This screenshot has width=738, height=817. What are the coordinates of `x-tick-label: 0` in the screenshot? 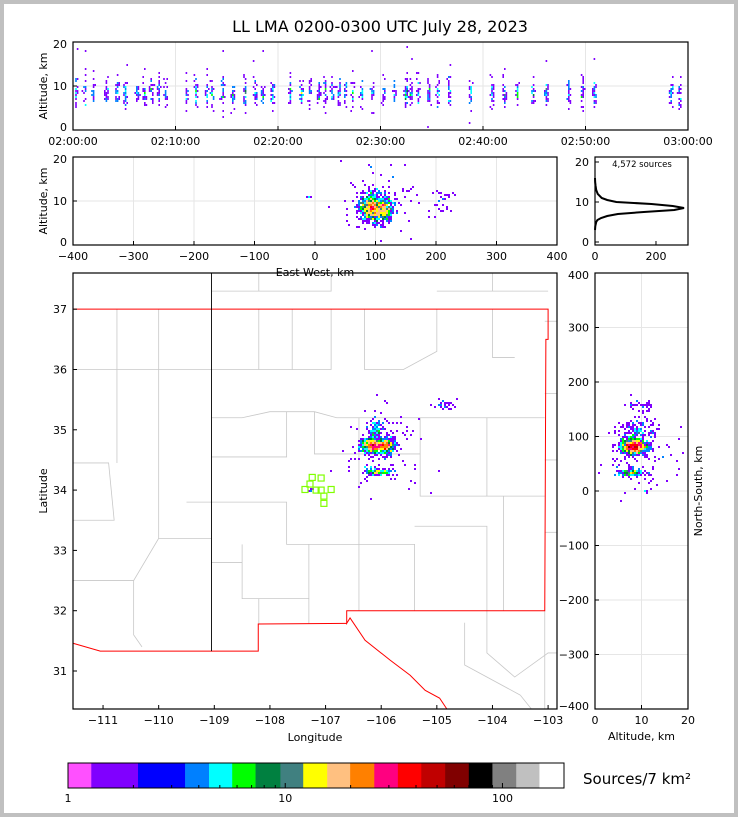 It's located at (595, 720).